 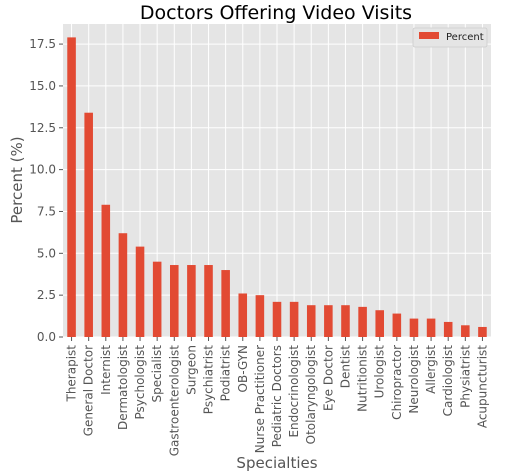 I want to click on y-tick-label: 12.5, so click(x=42, y=128).